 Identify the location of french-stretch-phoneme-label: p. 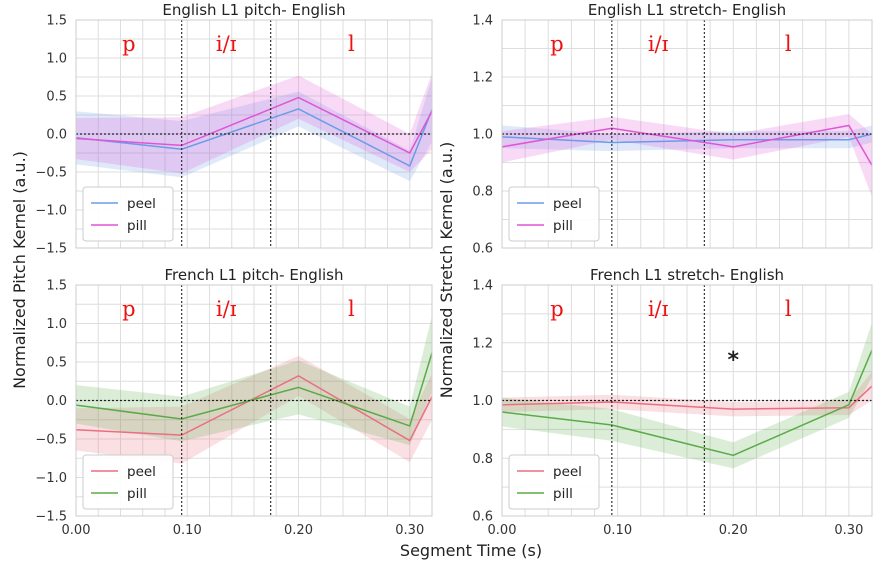
(556, 309).